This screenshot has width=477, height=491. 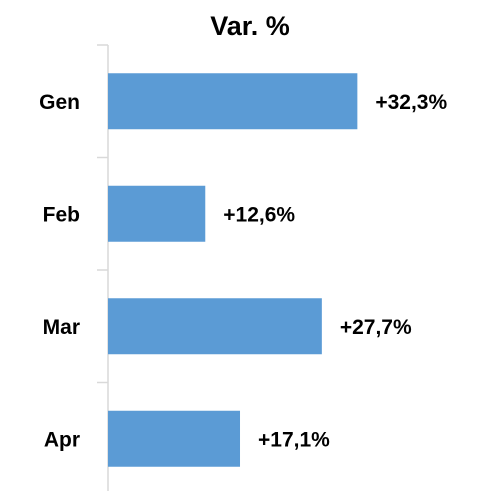 What do you see at coordinates (62, 439) in the screenshot?
I see `y-tick-label: Apr` at bounding box center [62, 439].